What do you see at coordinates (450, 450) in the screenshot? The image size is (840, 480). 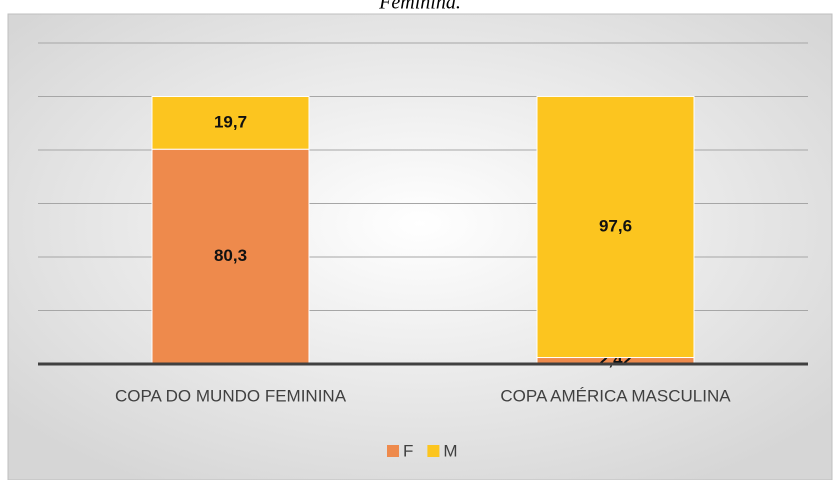 I see `legend-label: M` at bounding box center [450, 450].